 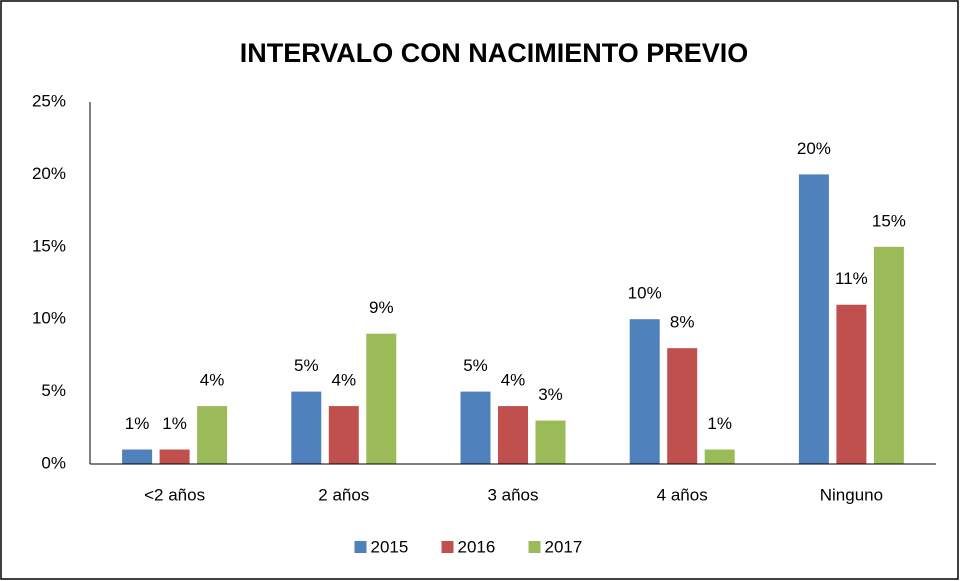 What do you see at coordinates (814, 148) in the screenshot?
I see `value-label: 20%` at bounding box center [814, 148].